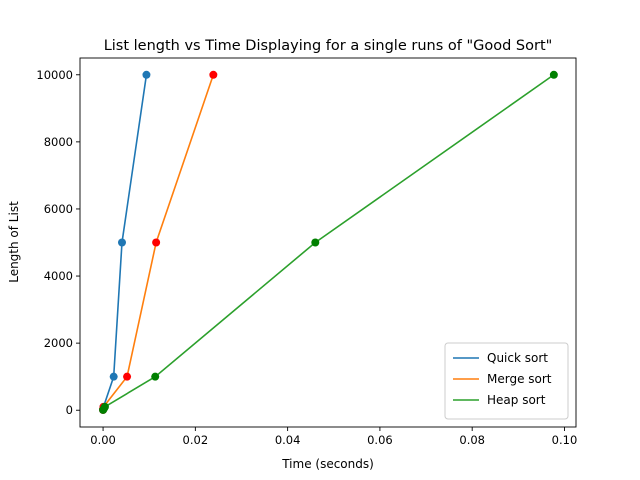  I want to click on y-tick-label-1: 2000, so click(58, 343).